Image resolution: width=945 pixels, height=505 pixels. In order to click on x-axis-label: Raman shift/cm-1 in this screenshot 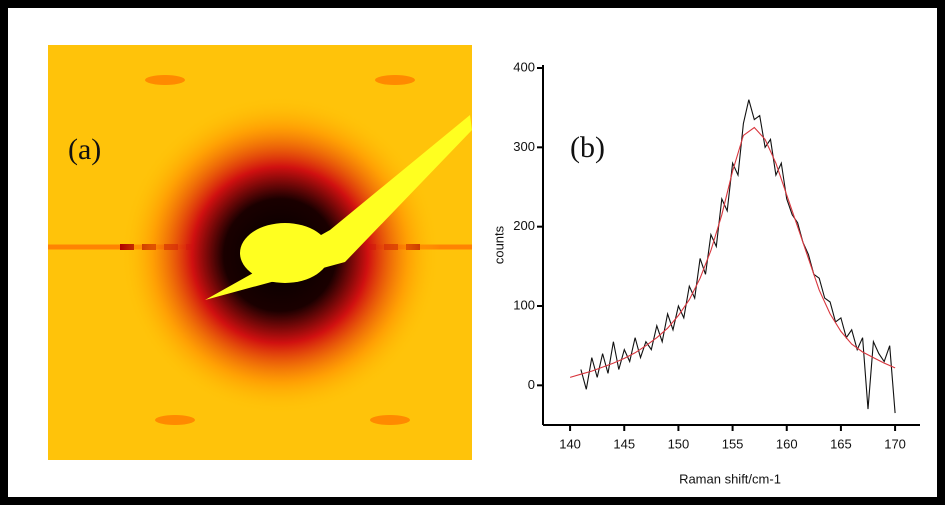, I will do `click(730, 478)`.